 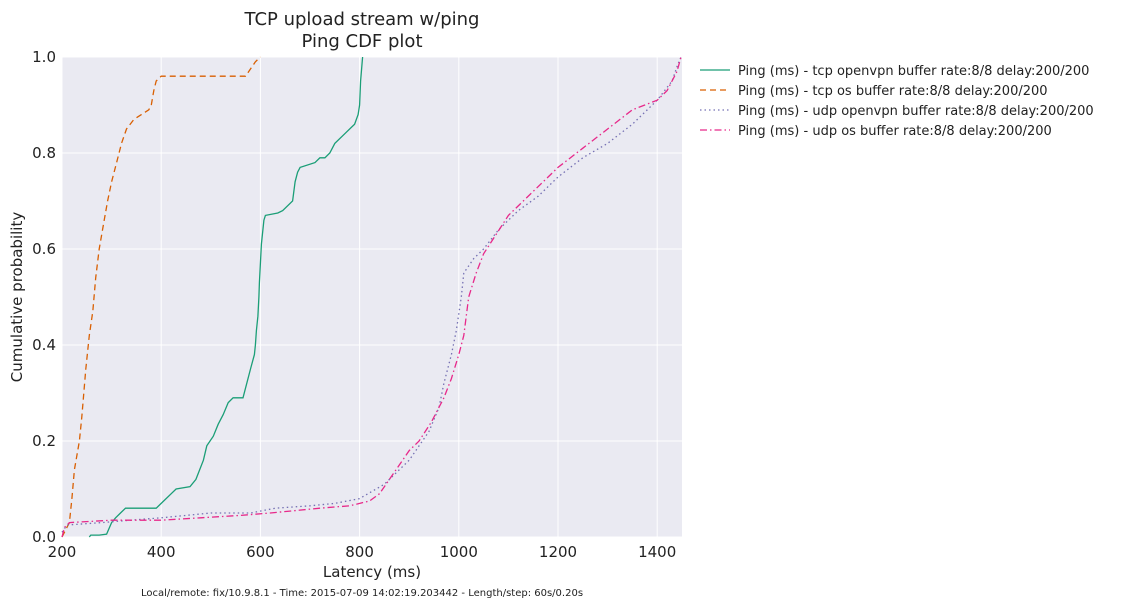 I want to click on chart-subtitle: Ping CDF plot, so click(x=361, y=41).